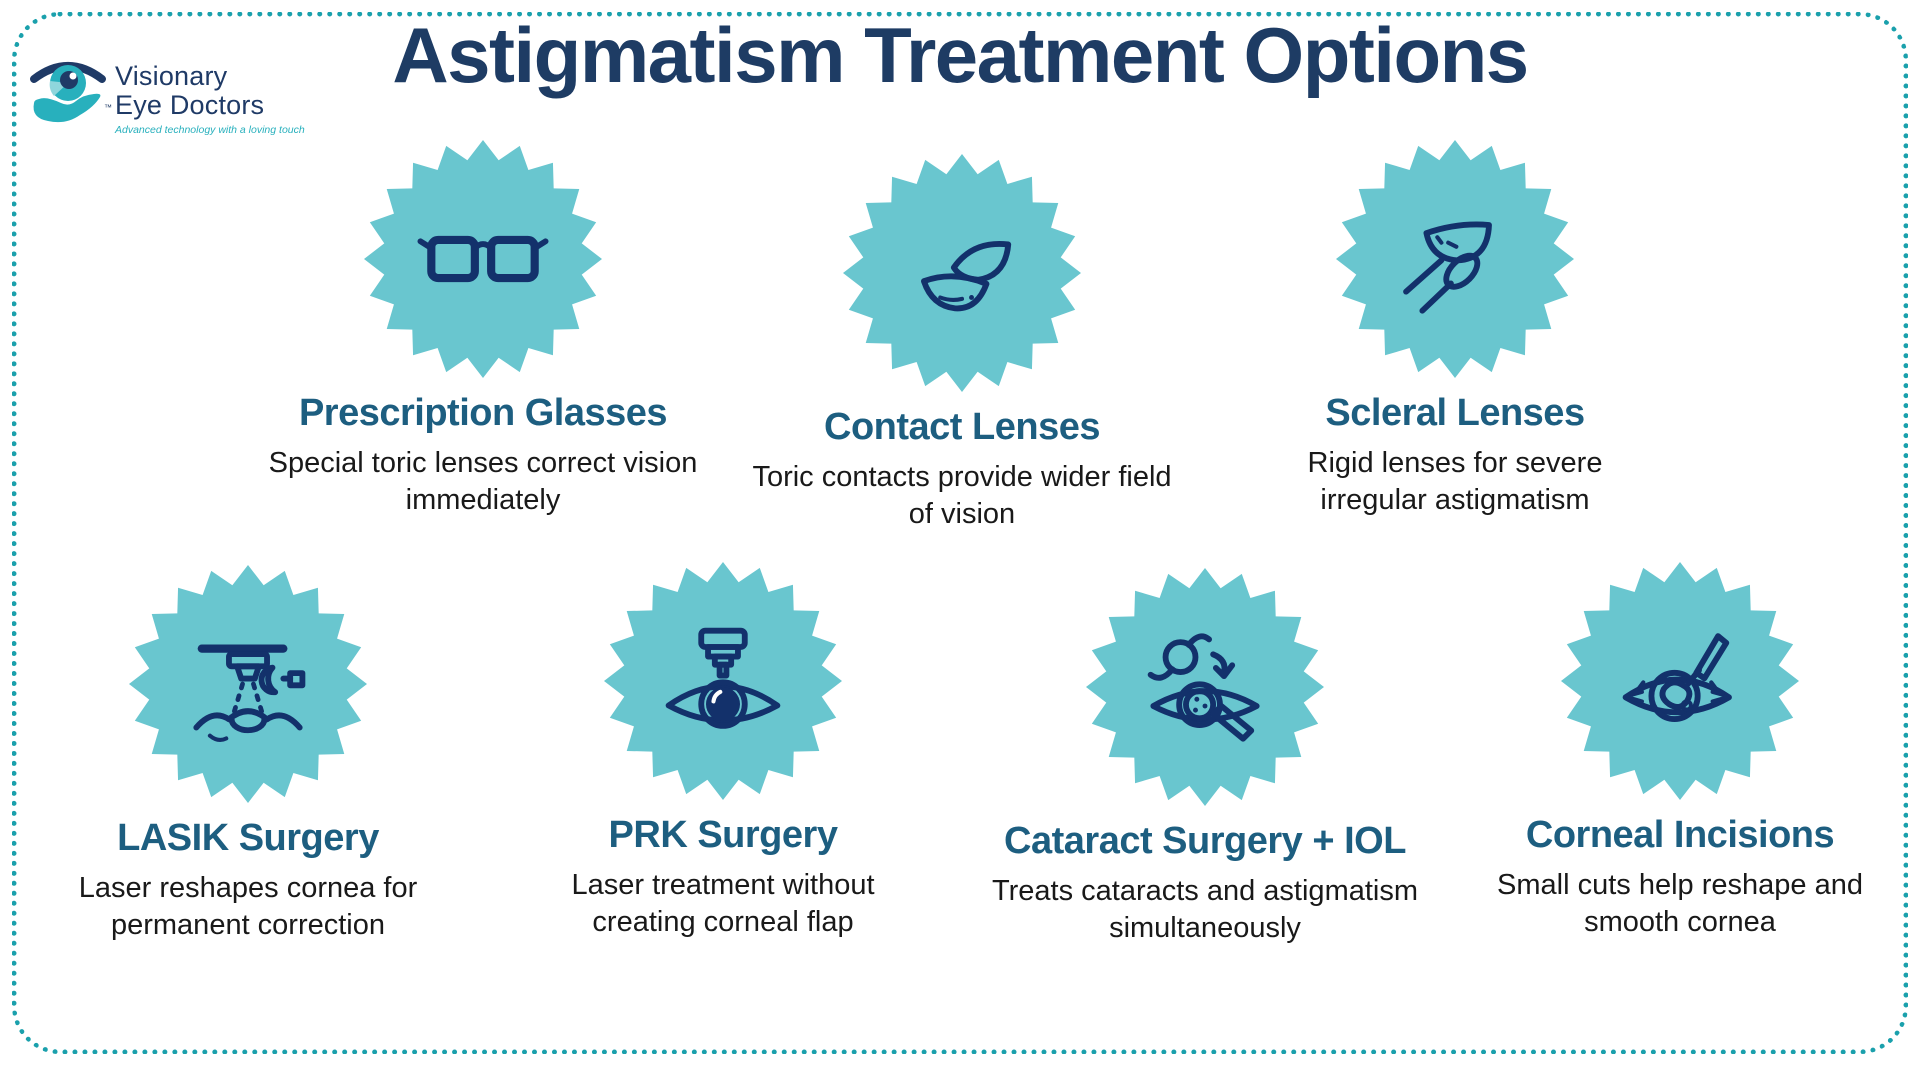  I want to click on logo-tagline: Advanced technology with a loving touch, so click(210, 130).